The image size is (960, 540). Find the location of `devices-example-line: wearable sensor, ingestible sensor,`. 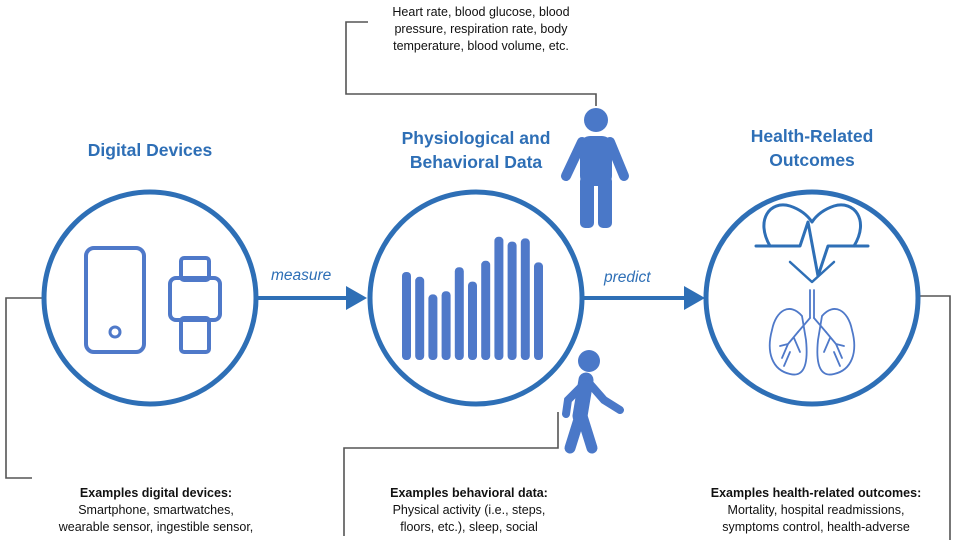

devices-example-line: wearable sensor, ingestible sensor, is located at coordinates (156, 527).